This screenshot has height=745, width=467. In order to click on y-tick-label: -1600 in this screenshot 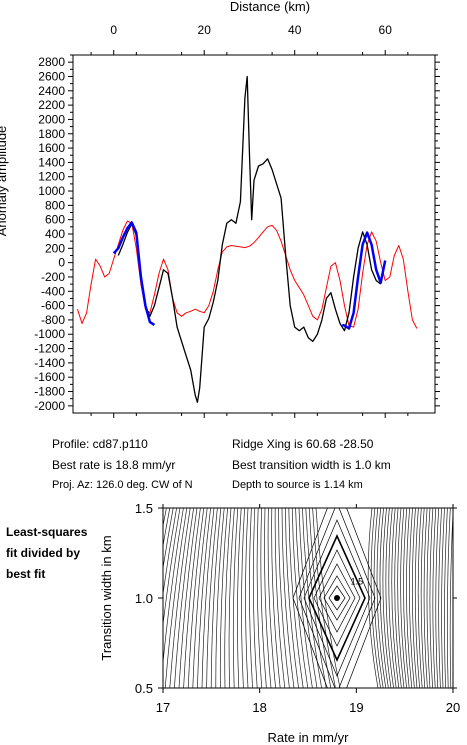, I will do `click(49, 377)`.